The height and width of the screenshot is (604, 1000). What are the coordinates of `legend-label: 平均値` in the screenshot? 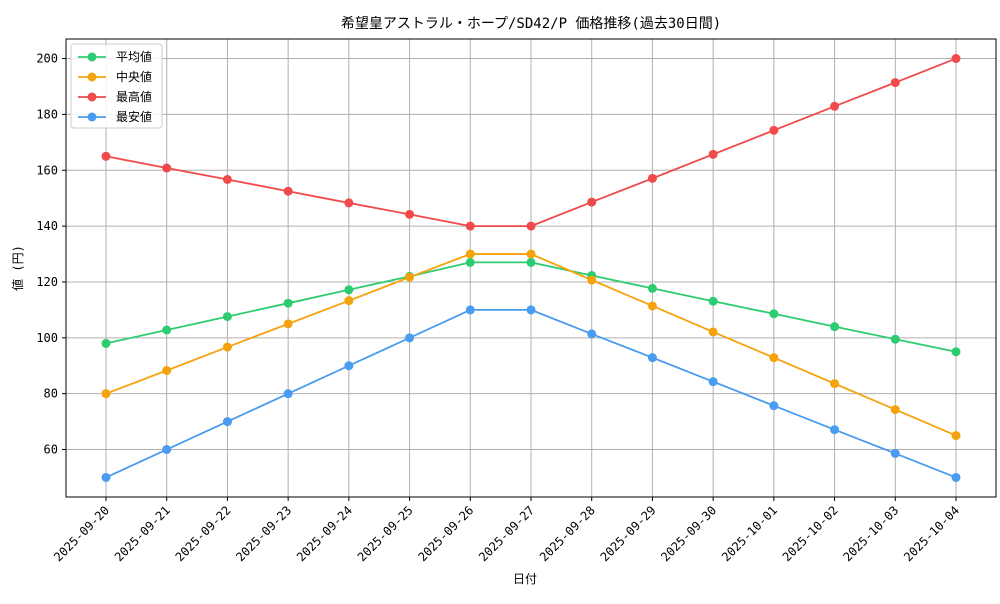 It's located at (134, 56).